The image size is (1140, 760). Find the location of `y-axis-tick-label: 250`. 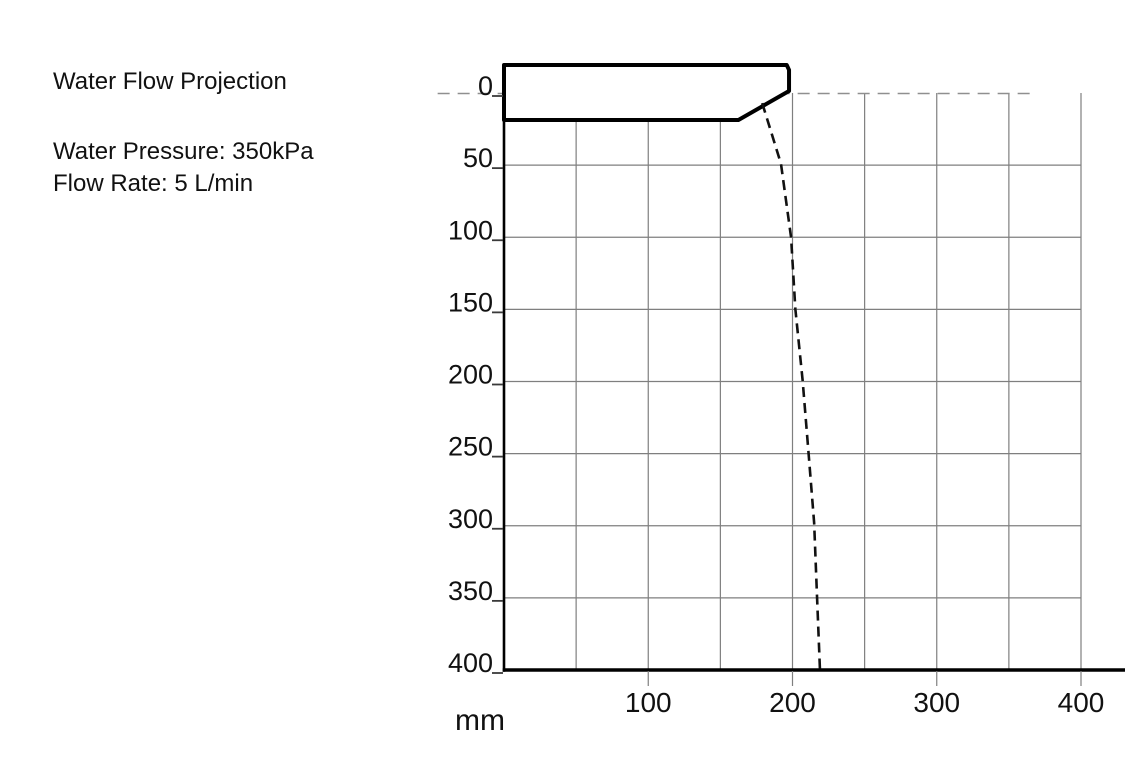

y-axis-tick-label: 250 is located at coordinates (470, 447).